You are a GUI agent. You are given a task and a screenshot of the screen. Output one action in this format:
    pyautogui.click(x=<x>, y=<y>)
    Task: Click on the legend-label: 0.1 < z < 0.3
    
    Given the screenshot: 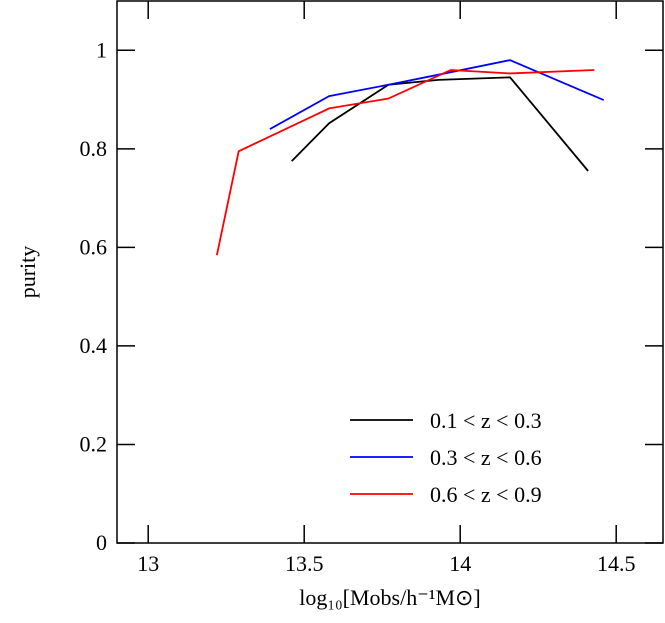 What is the action you would take?
    pyautogui.click(x=486, y=420)
    